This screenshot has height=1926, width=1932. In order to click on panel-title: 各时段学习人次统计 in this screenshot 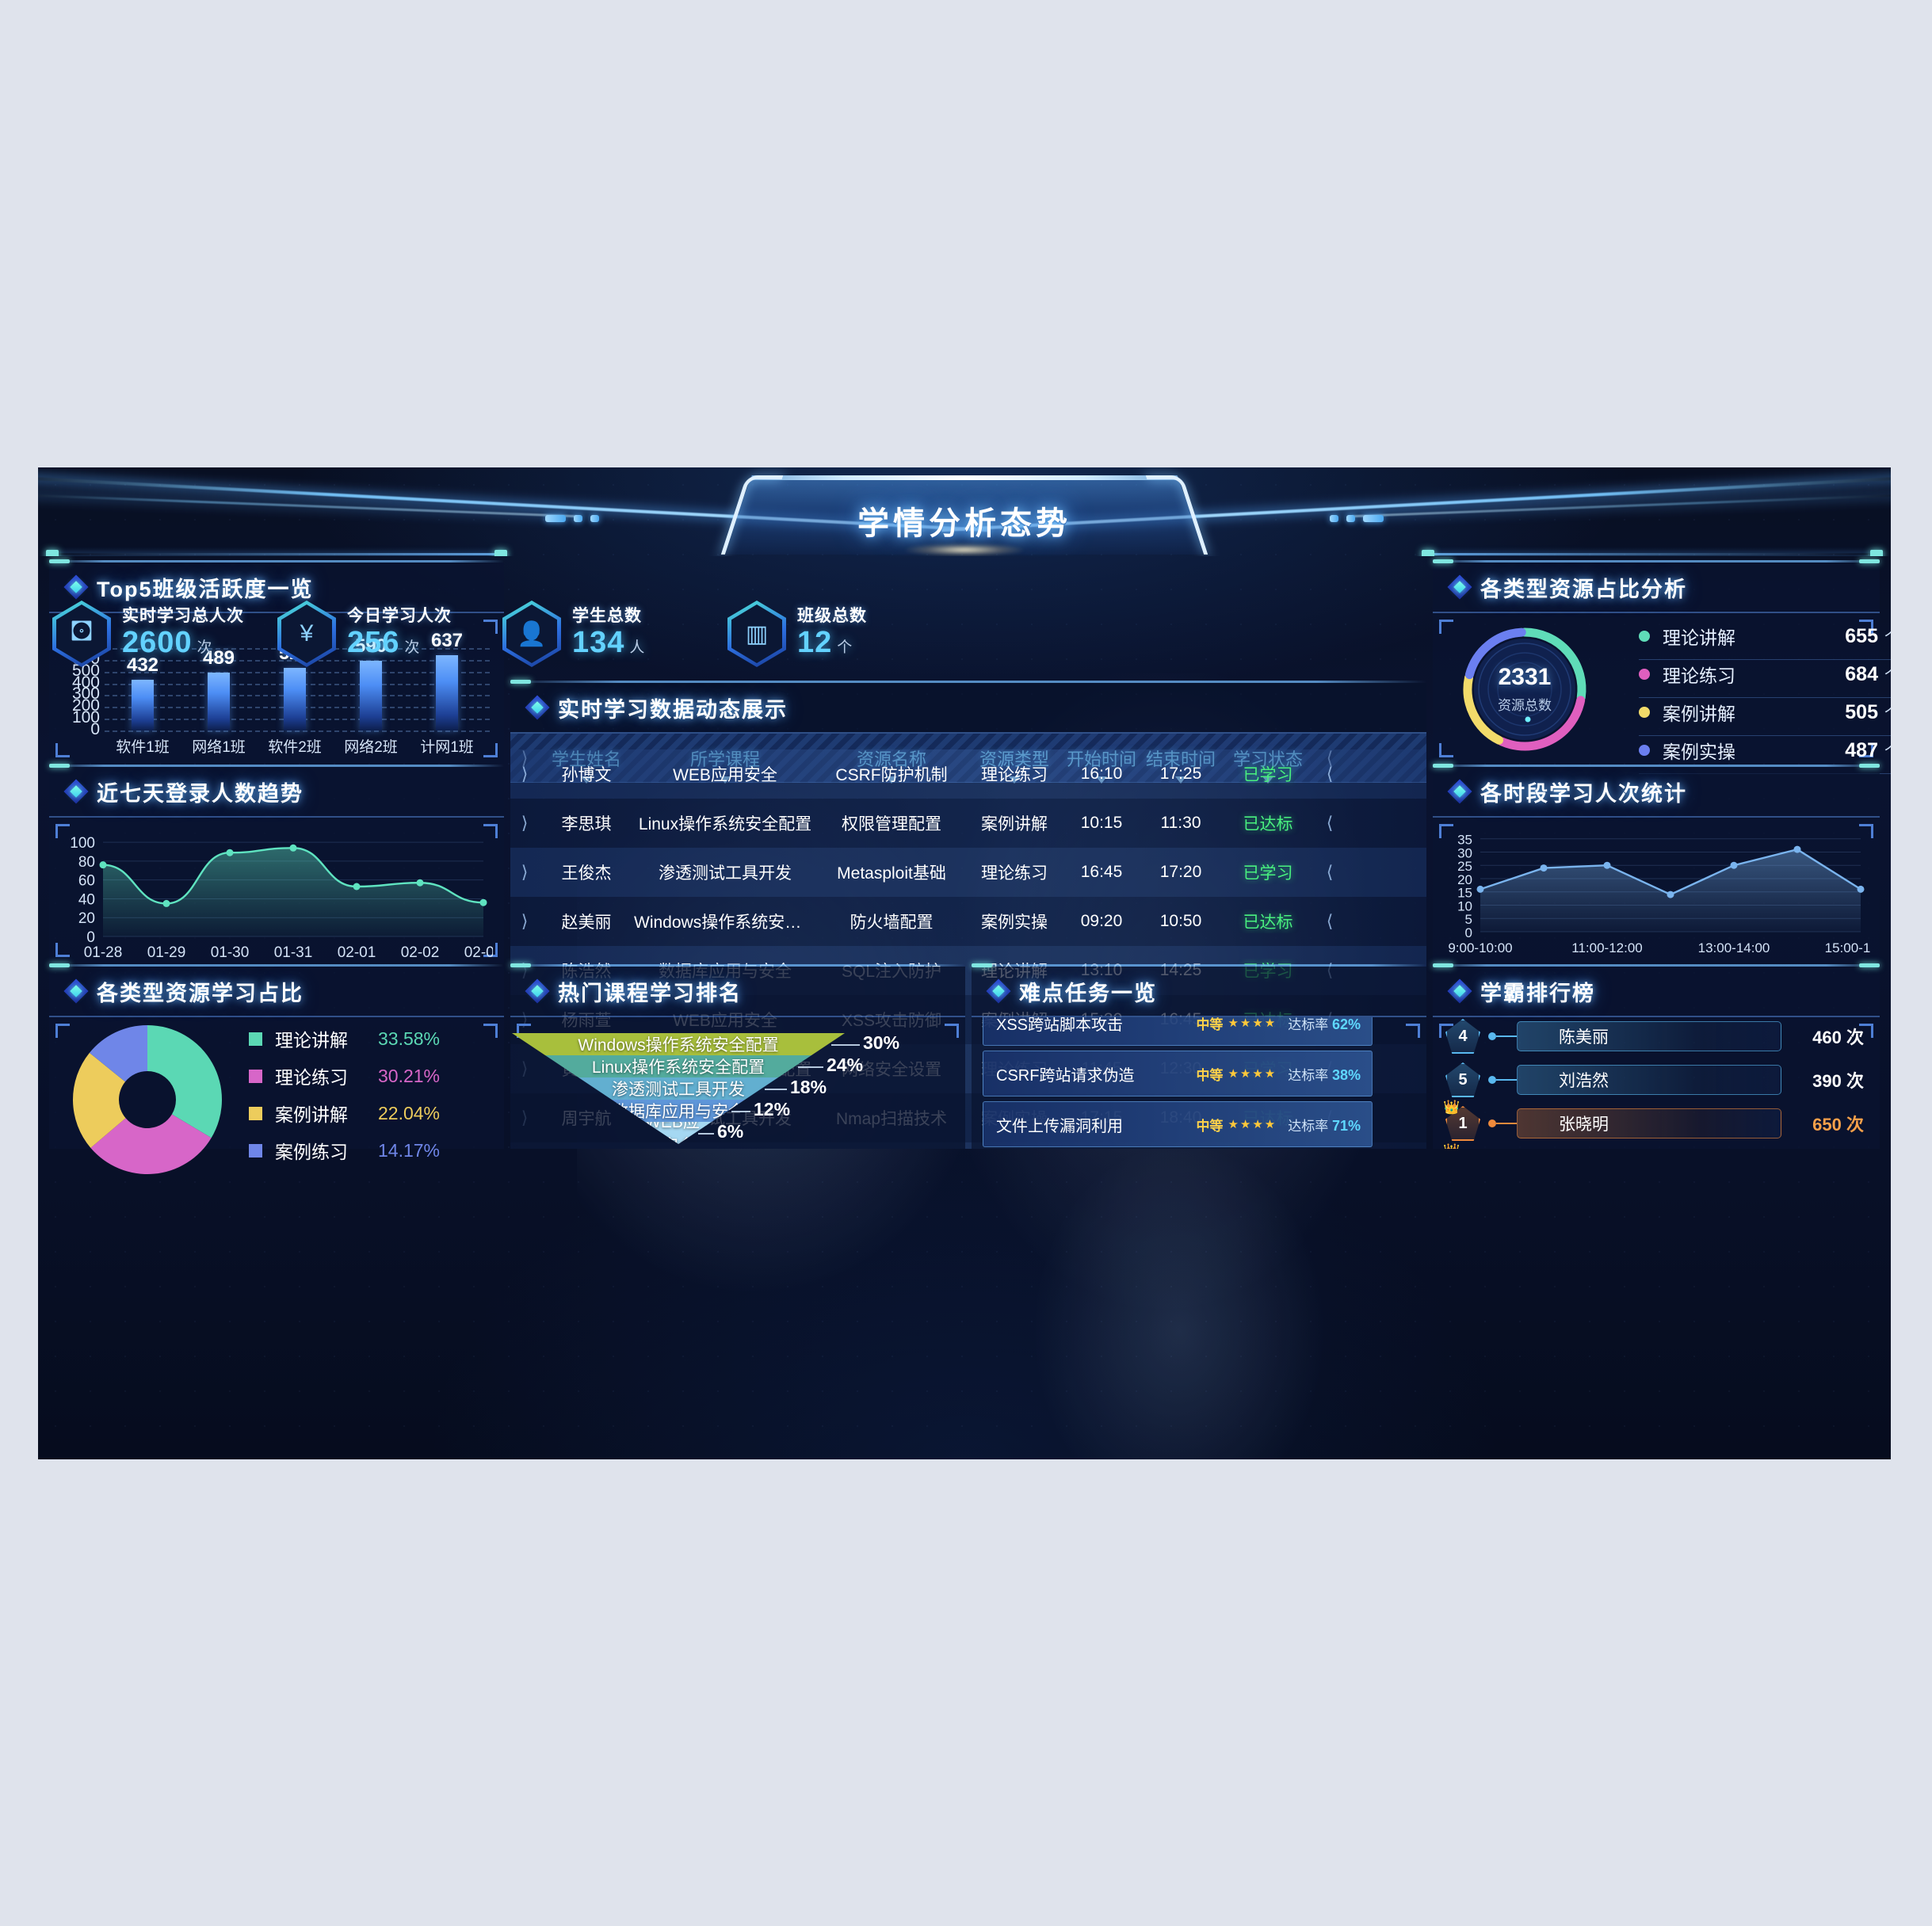, I will do `click(1583, 793)`.